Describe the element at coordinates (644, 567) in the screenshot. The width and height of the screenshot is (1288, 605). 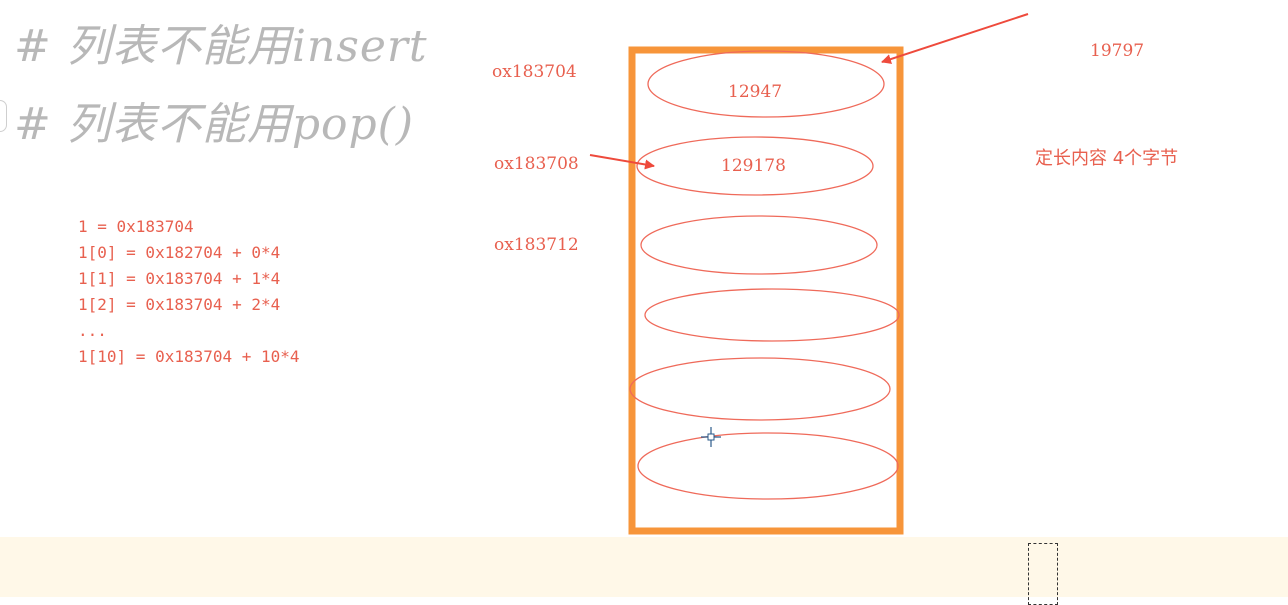
I see `bottom-panel` at that location.